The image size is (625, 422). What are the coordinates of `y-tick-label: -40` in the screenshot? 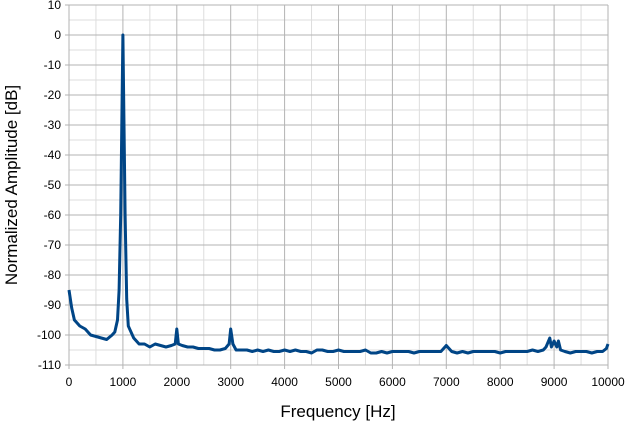 It's located at (53, 155).